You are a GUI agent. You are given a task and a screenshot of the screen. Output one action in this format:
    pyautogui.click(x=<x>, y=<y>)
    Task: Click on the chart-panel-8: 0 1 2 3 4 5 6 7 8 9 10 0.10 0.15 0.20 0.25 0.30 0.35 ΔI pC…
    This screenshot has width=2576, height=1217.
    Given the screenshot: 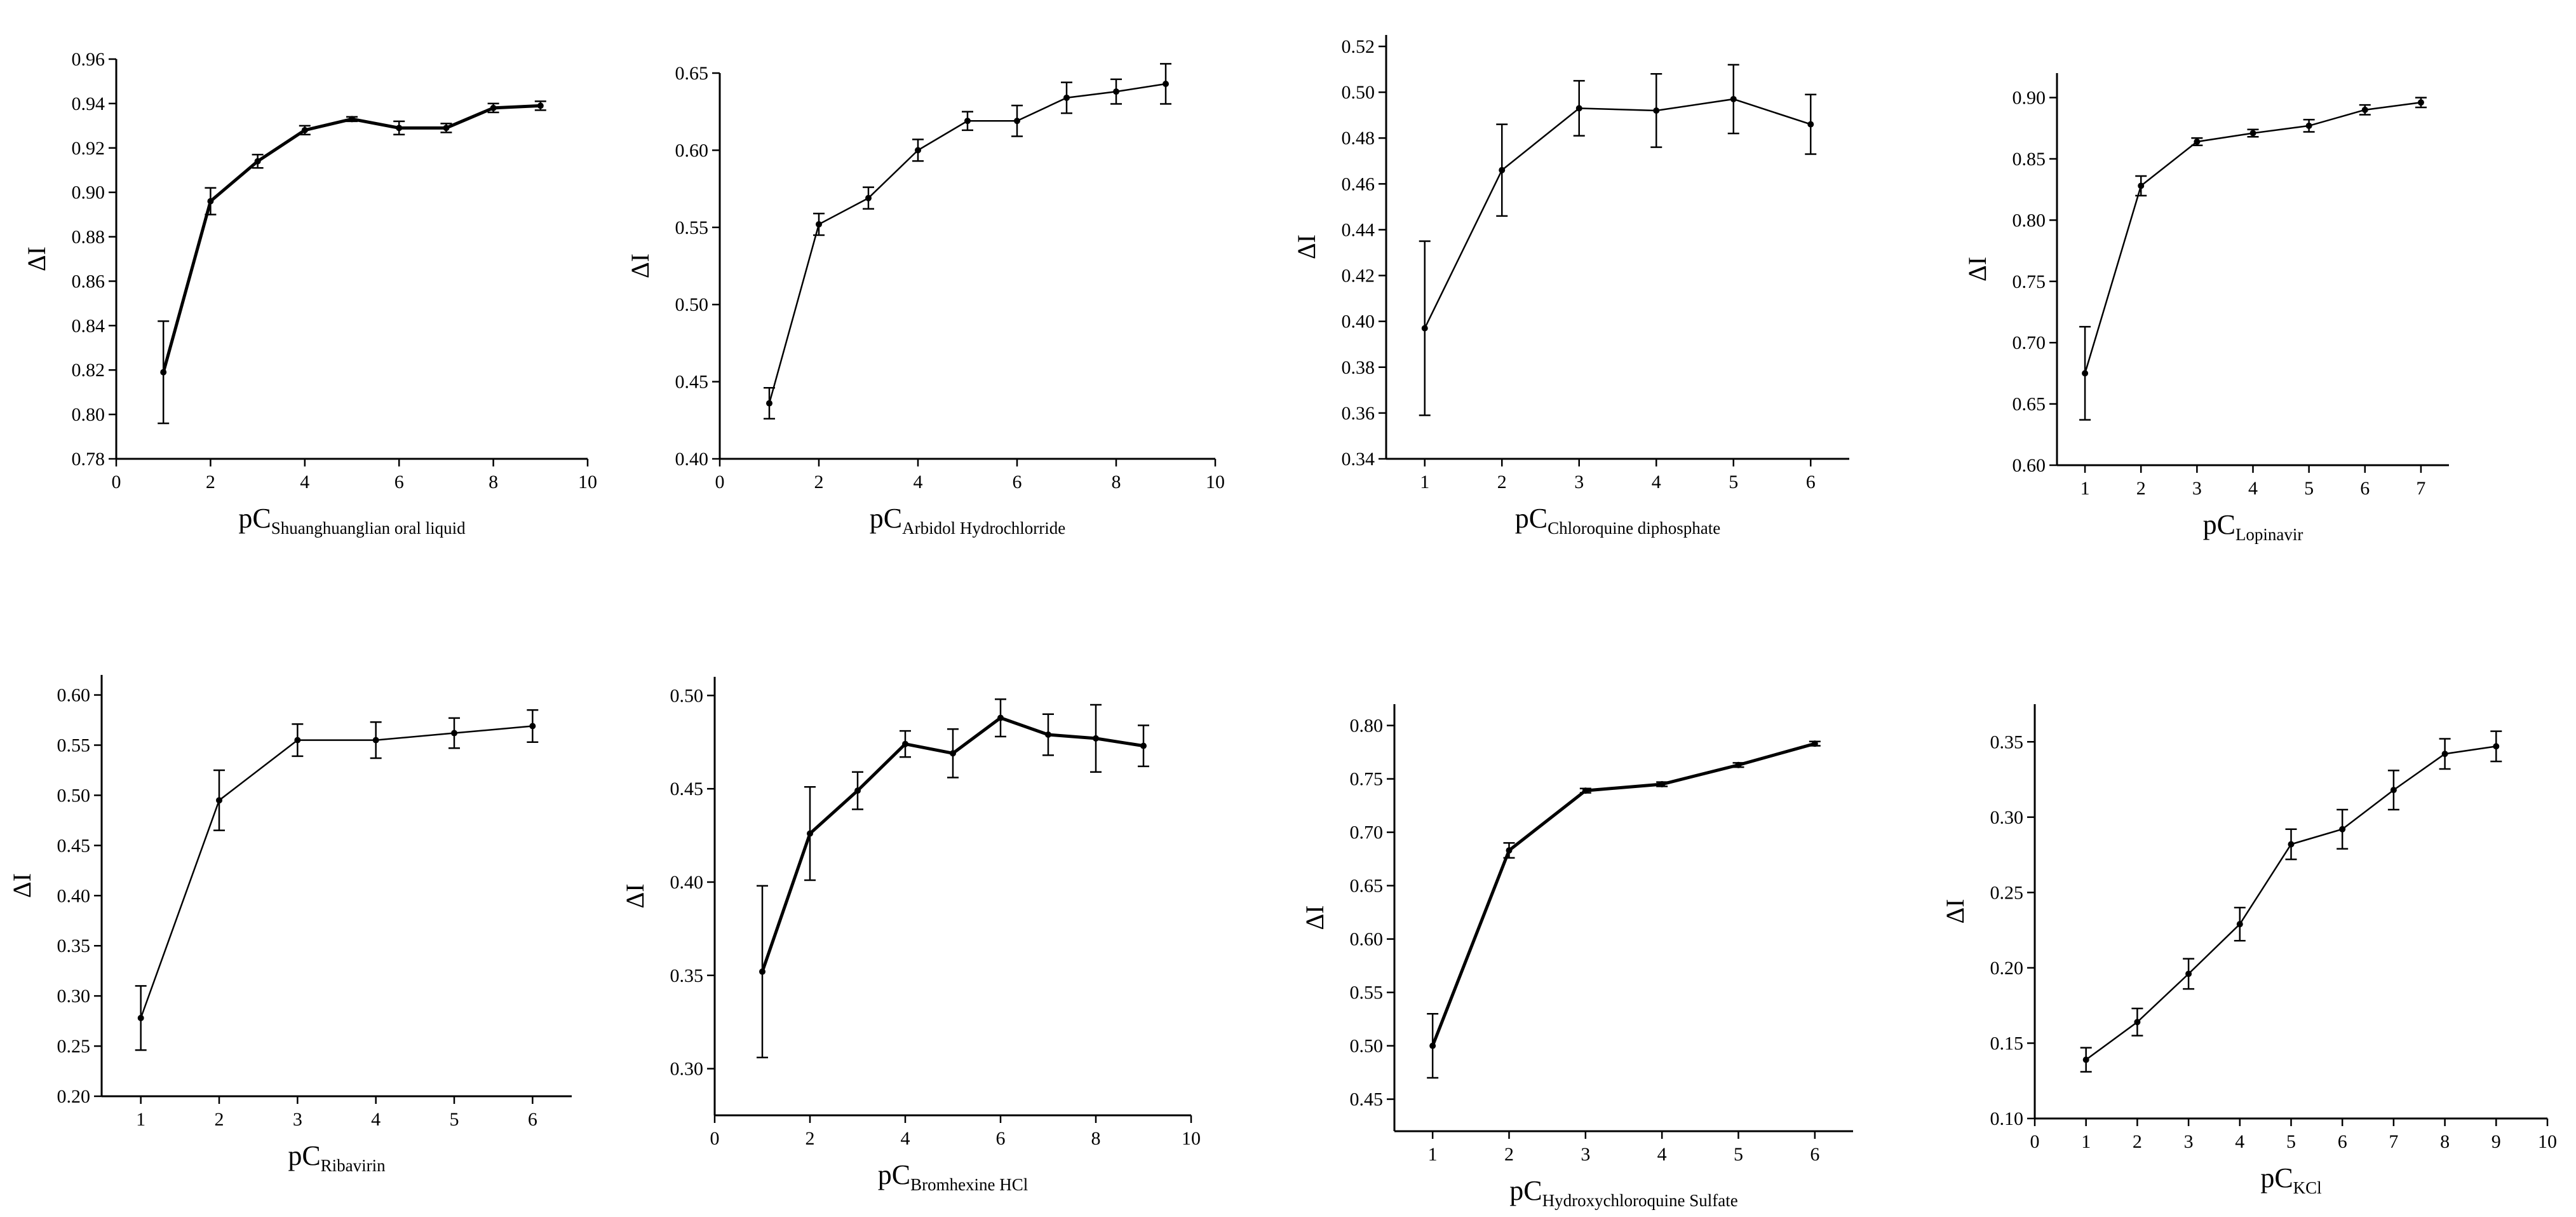 What is the action you would take?
    pyautogui.click(x=2249, y=950)
    